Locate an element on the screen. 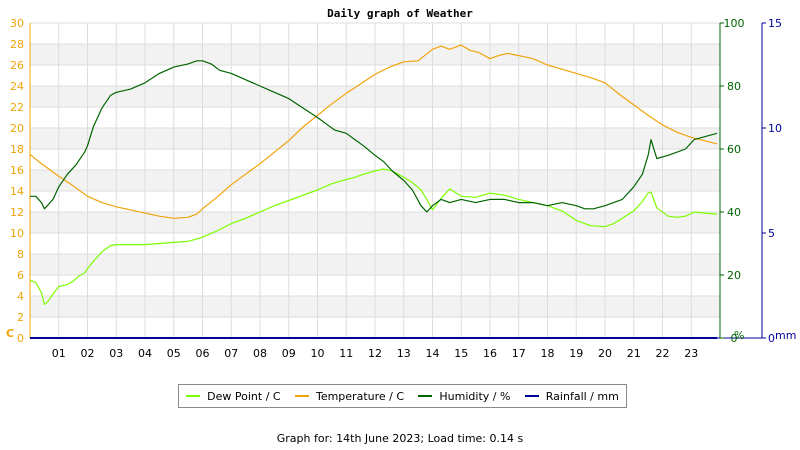 Image resolution: width=800 pixels, height=450 pixels. rainfall-tick-label: 15 is located at coordinates (775, 23).